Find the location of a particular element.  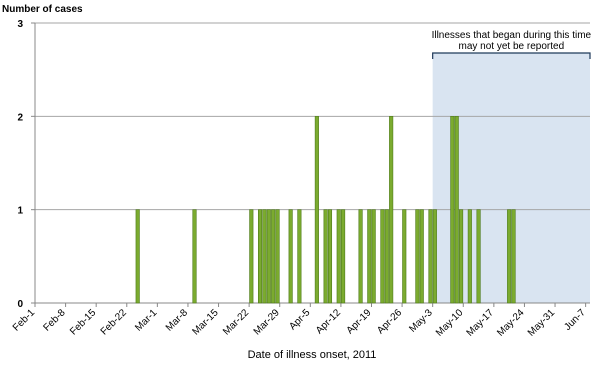

x-tick-label: Mar-22 is located at coordinates (236, 322).